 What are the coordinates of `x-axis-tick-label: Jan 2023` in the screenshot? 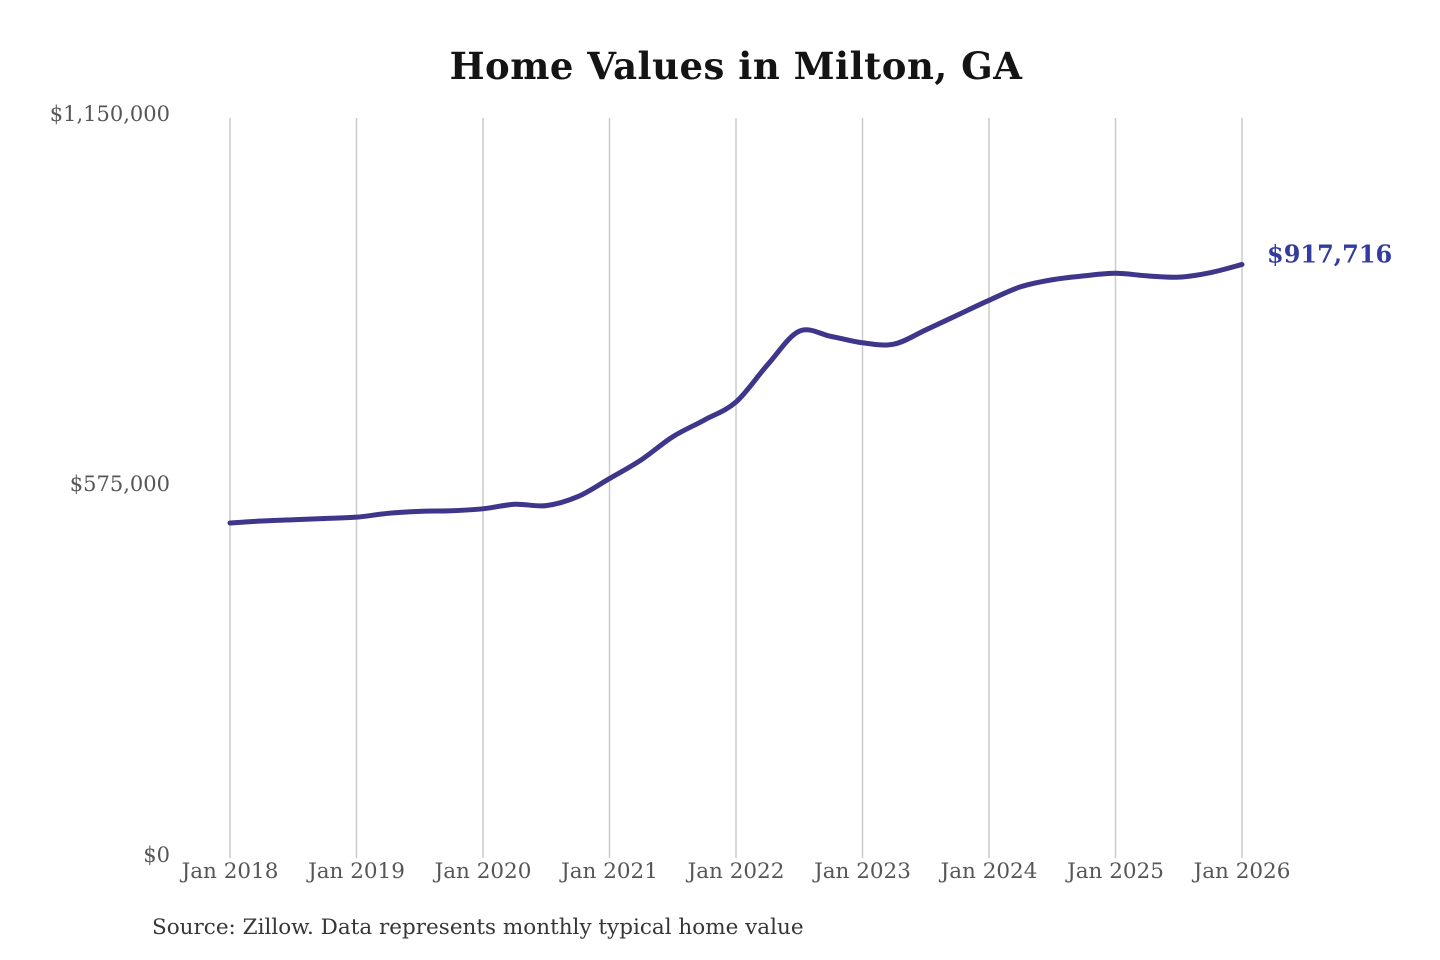 It's located at (862, 871).